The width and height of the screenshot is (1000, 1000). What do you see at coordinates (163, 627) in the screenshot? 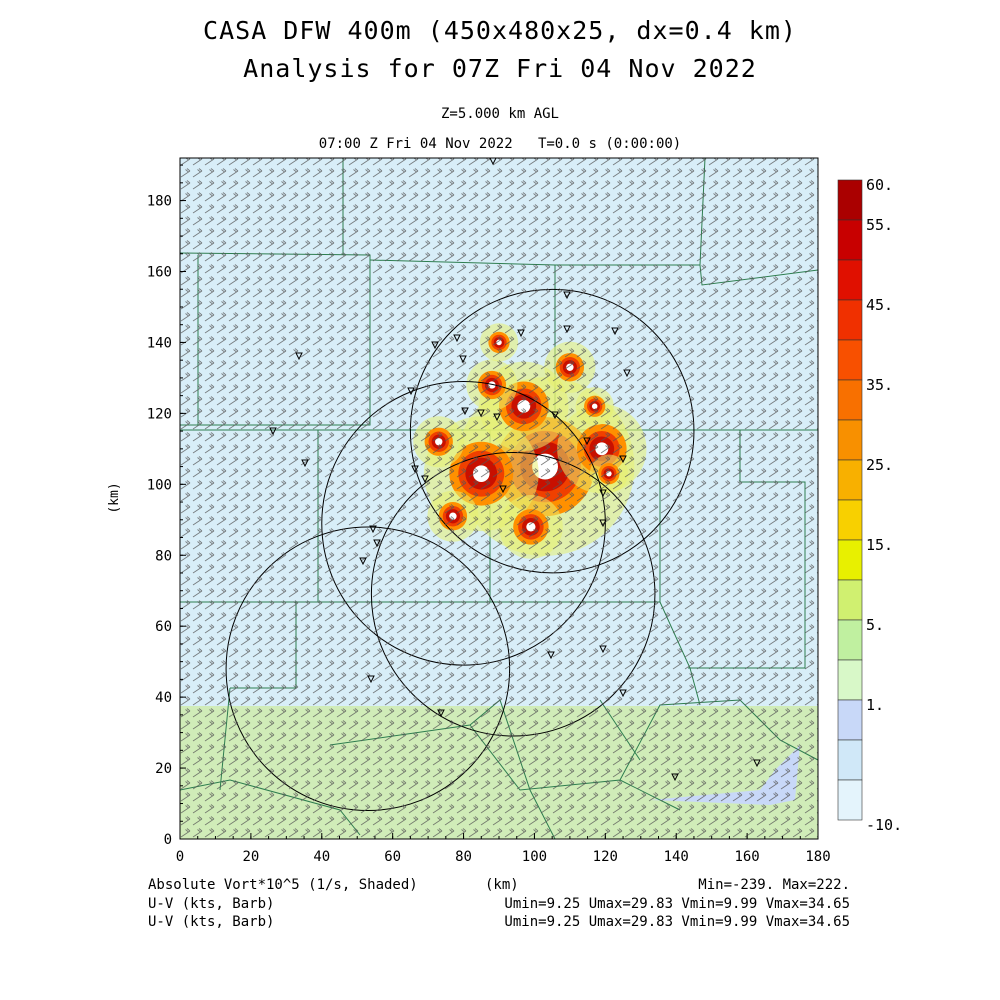
I see `y-tick-label: 60` at bounding box center [163, 627].